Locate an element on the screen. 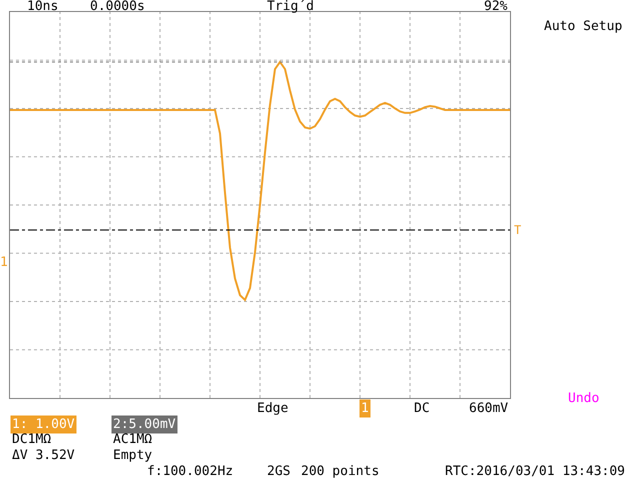  text: 92% is located at coordinates (496, 7).